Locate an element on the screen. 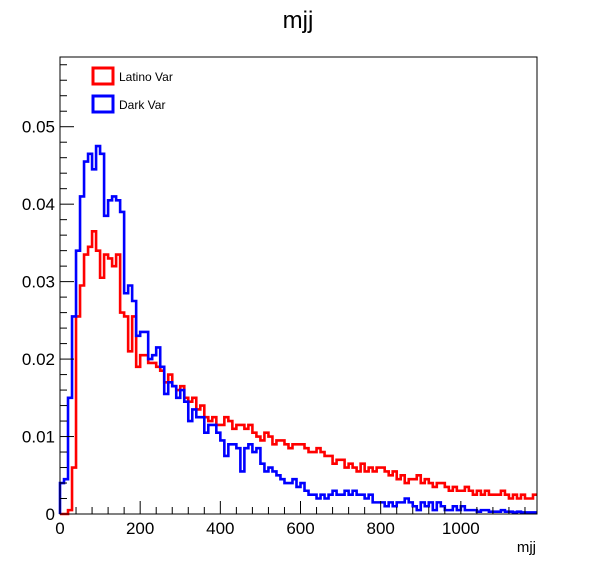 This screenshot has width=596, height=572. y-tick-label: 0 is located at coordinates (50, 514).